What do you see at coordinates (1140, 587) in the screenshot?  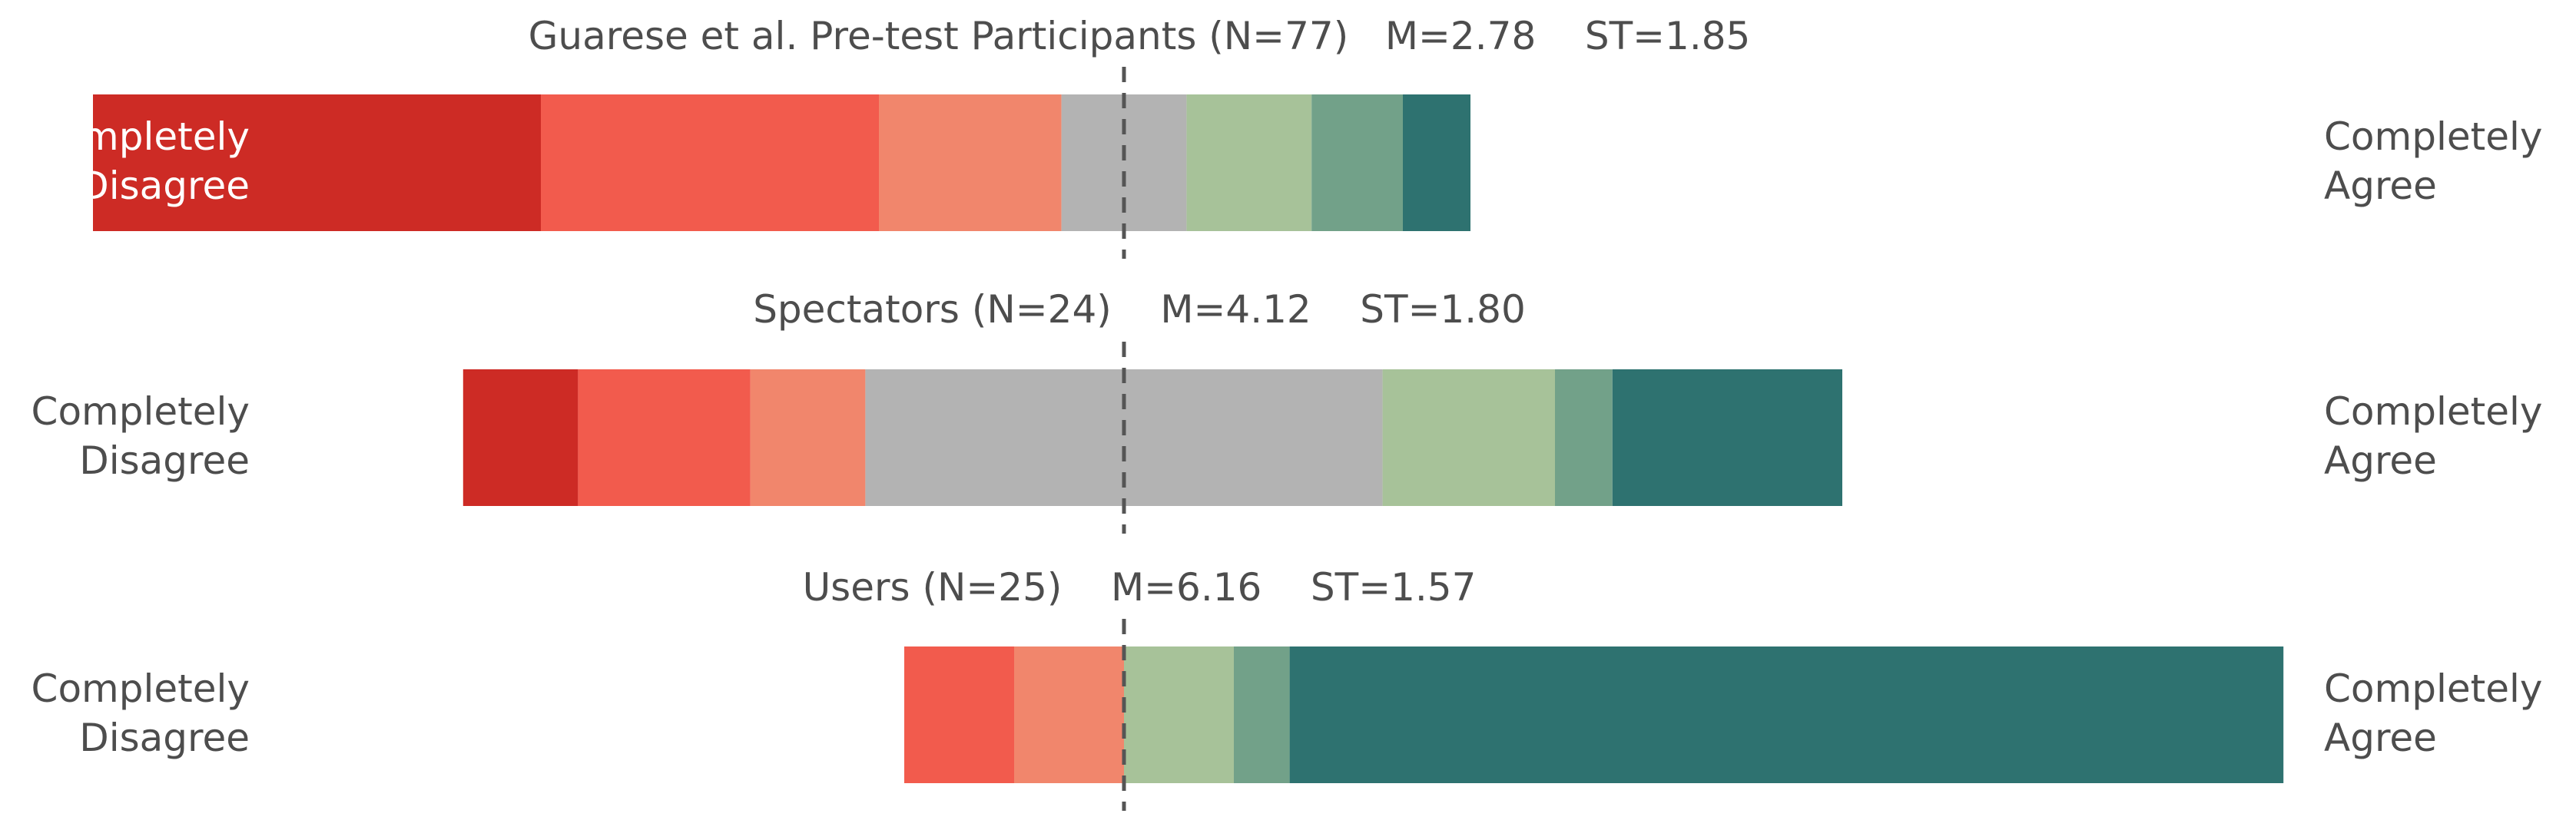 I see `group-title: Users (N=25) M=6.16 ST=1.57` at bounding box center [1140, 587].